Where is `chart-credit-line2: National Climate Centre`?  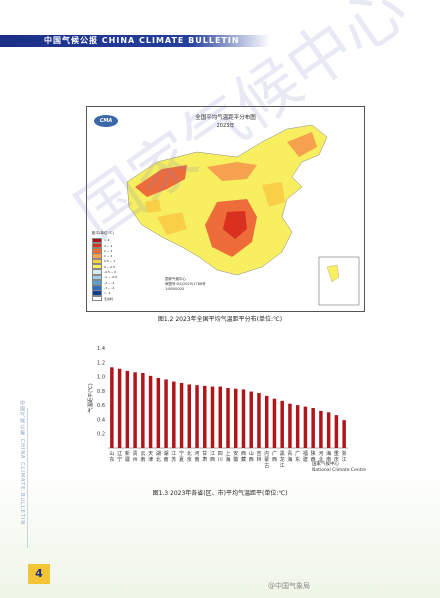
chart-credit-line2: National Climate Centre is located at coordinates (339, 470).